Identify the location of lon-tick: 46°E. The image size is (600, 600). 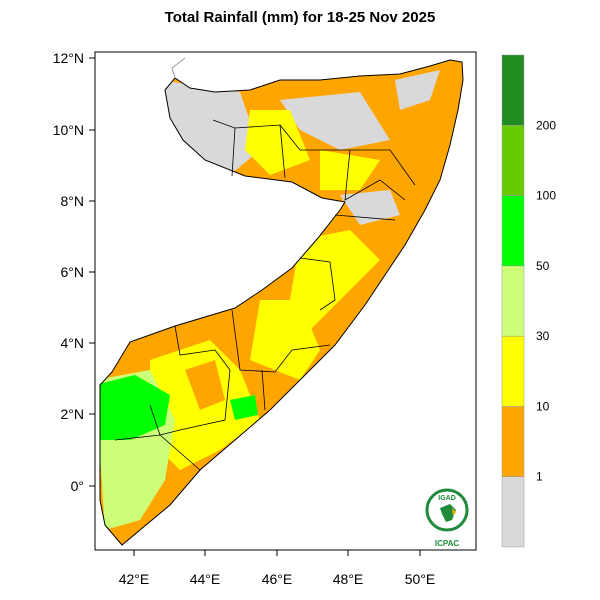
(277, 568).